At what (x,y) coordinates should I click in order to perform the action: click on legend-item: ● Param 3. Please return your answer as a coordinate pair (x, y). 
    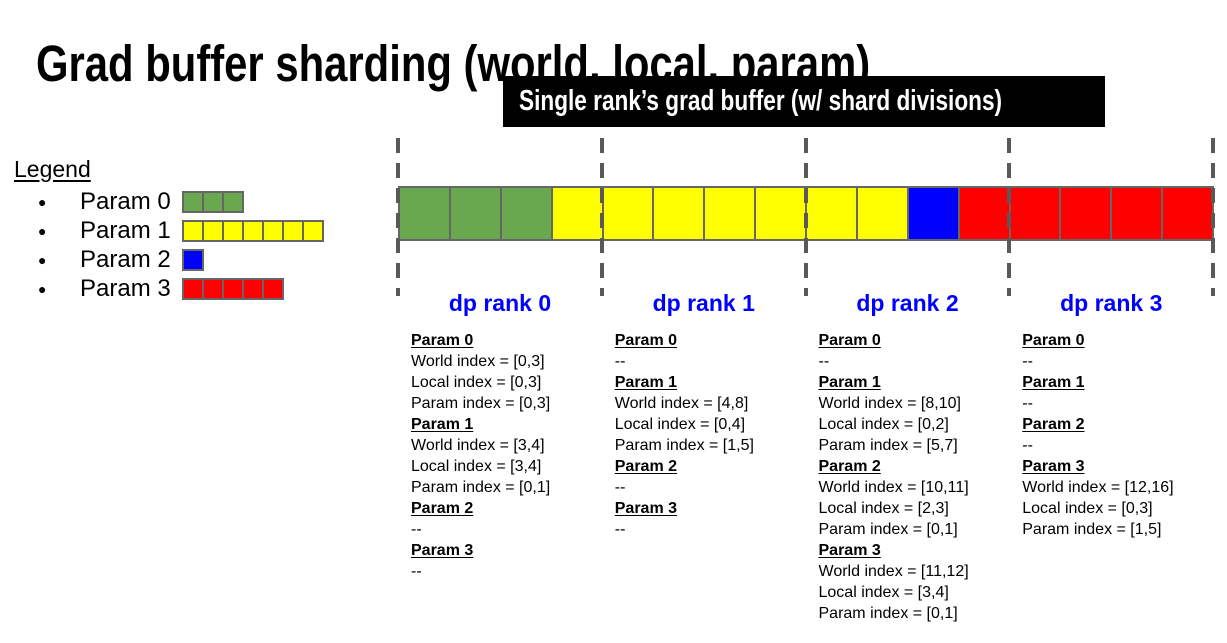
    Looking at the image, I should click on (169, 288).